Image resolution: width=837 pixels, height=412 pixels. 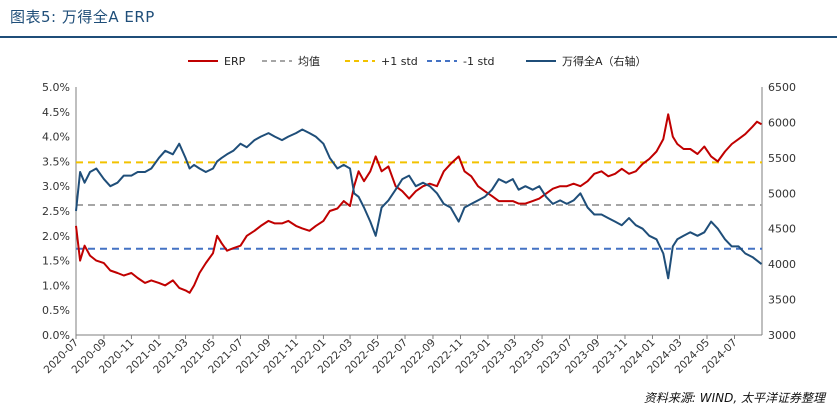 I want to click on y-left-tick-label: 1.5%, so click(x=56, y=261).